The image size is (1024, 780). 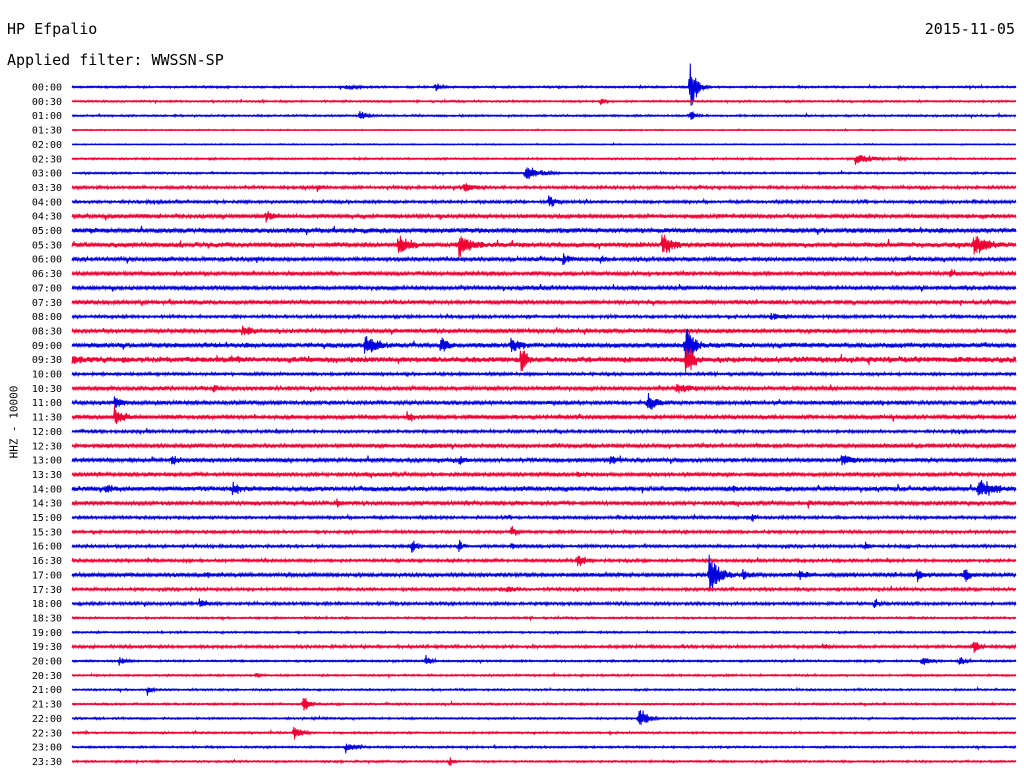 I want to click on row-time-label: 10:30, so click(x=47, y=389).